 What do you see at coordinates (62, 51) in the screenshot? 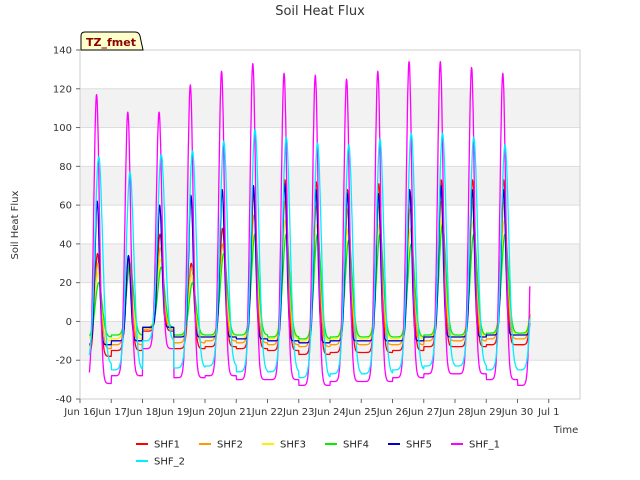
I see `y-tick-label: 140` at bounding box center [62, 51].